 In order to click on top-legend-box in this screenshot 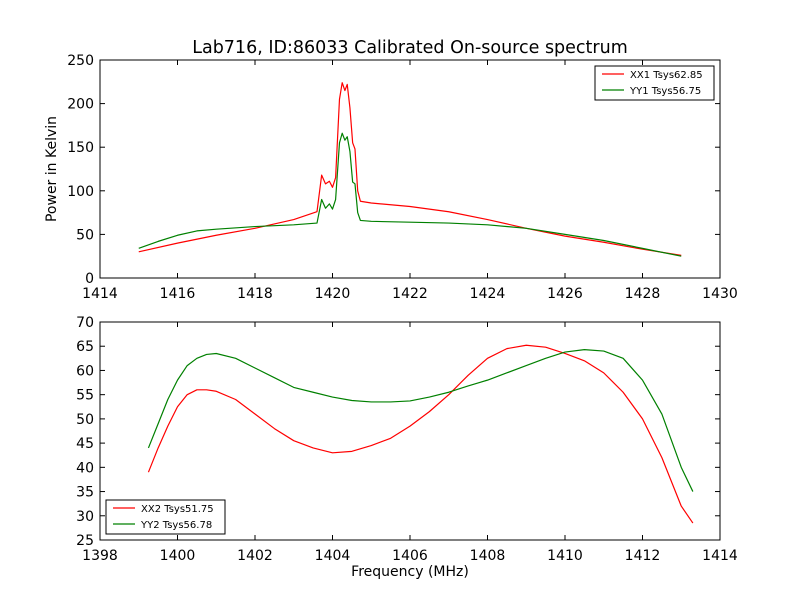, I will do `click(654, 83)`.